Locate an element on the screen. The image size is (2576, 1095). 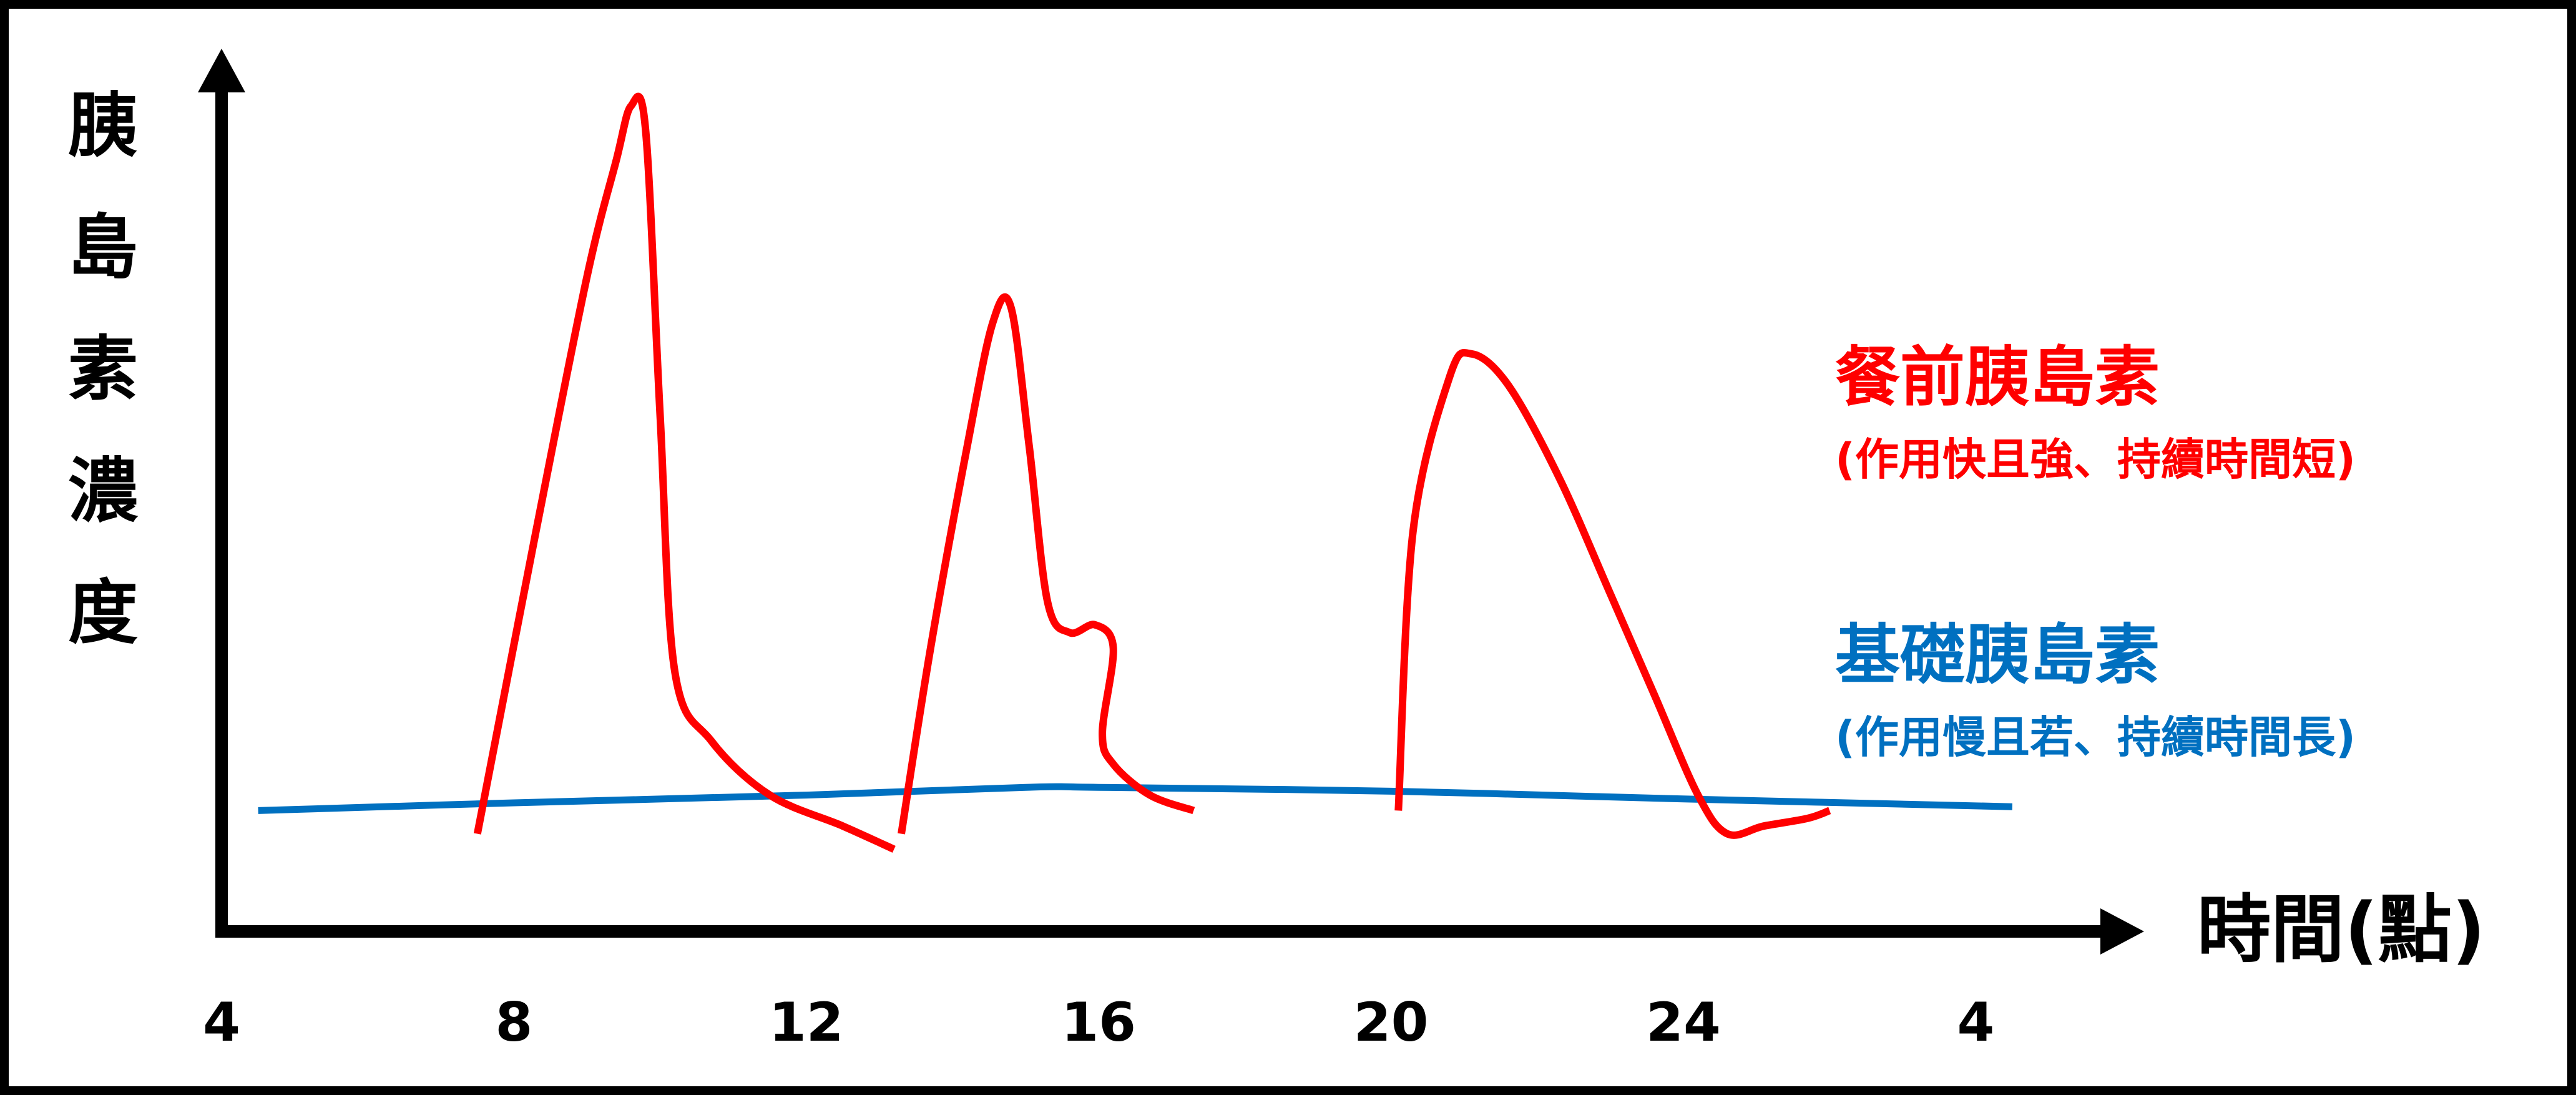
x-tick-labels: 4 8 12 16 20 24 4 is located at coordinates (1098, 1022).